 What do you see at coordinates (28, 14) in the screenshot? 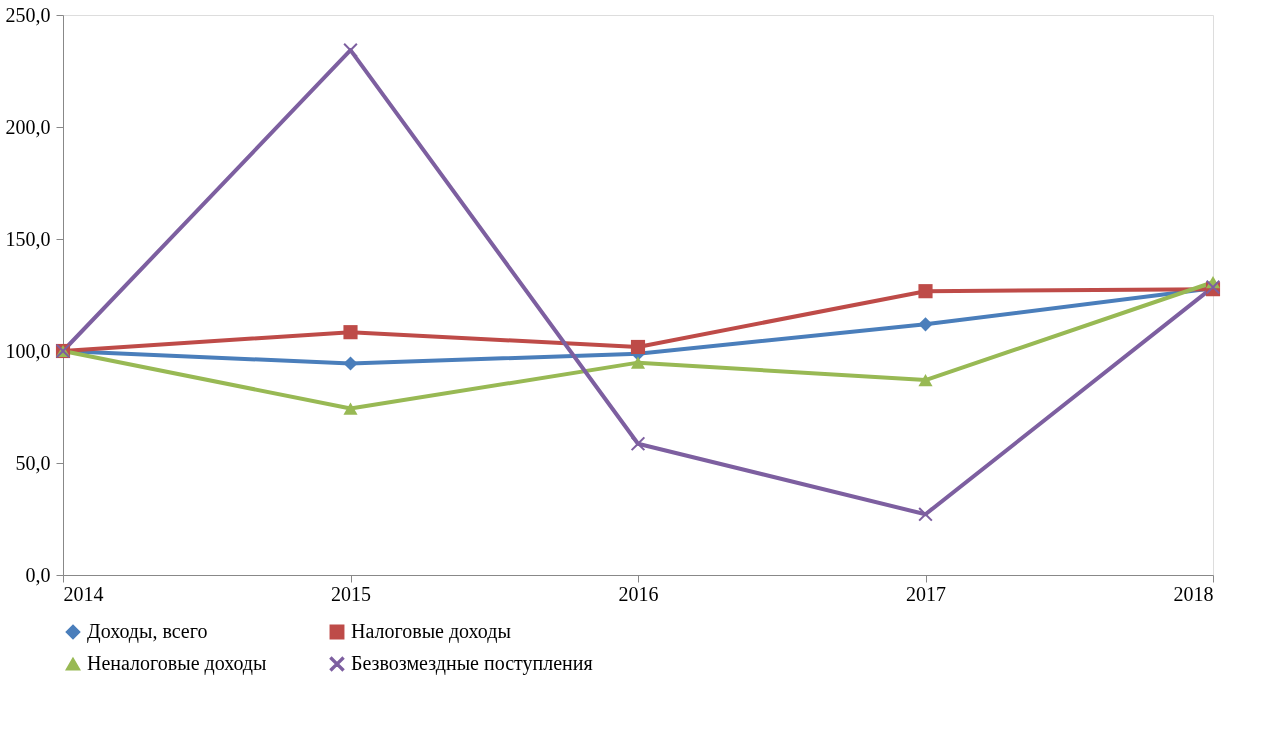
I see `y-tick-label: 250,0` at bounding box center [28, 14].